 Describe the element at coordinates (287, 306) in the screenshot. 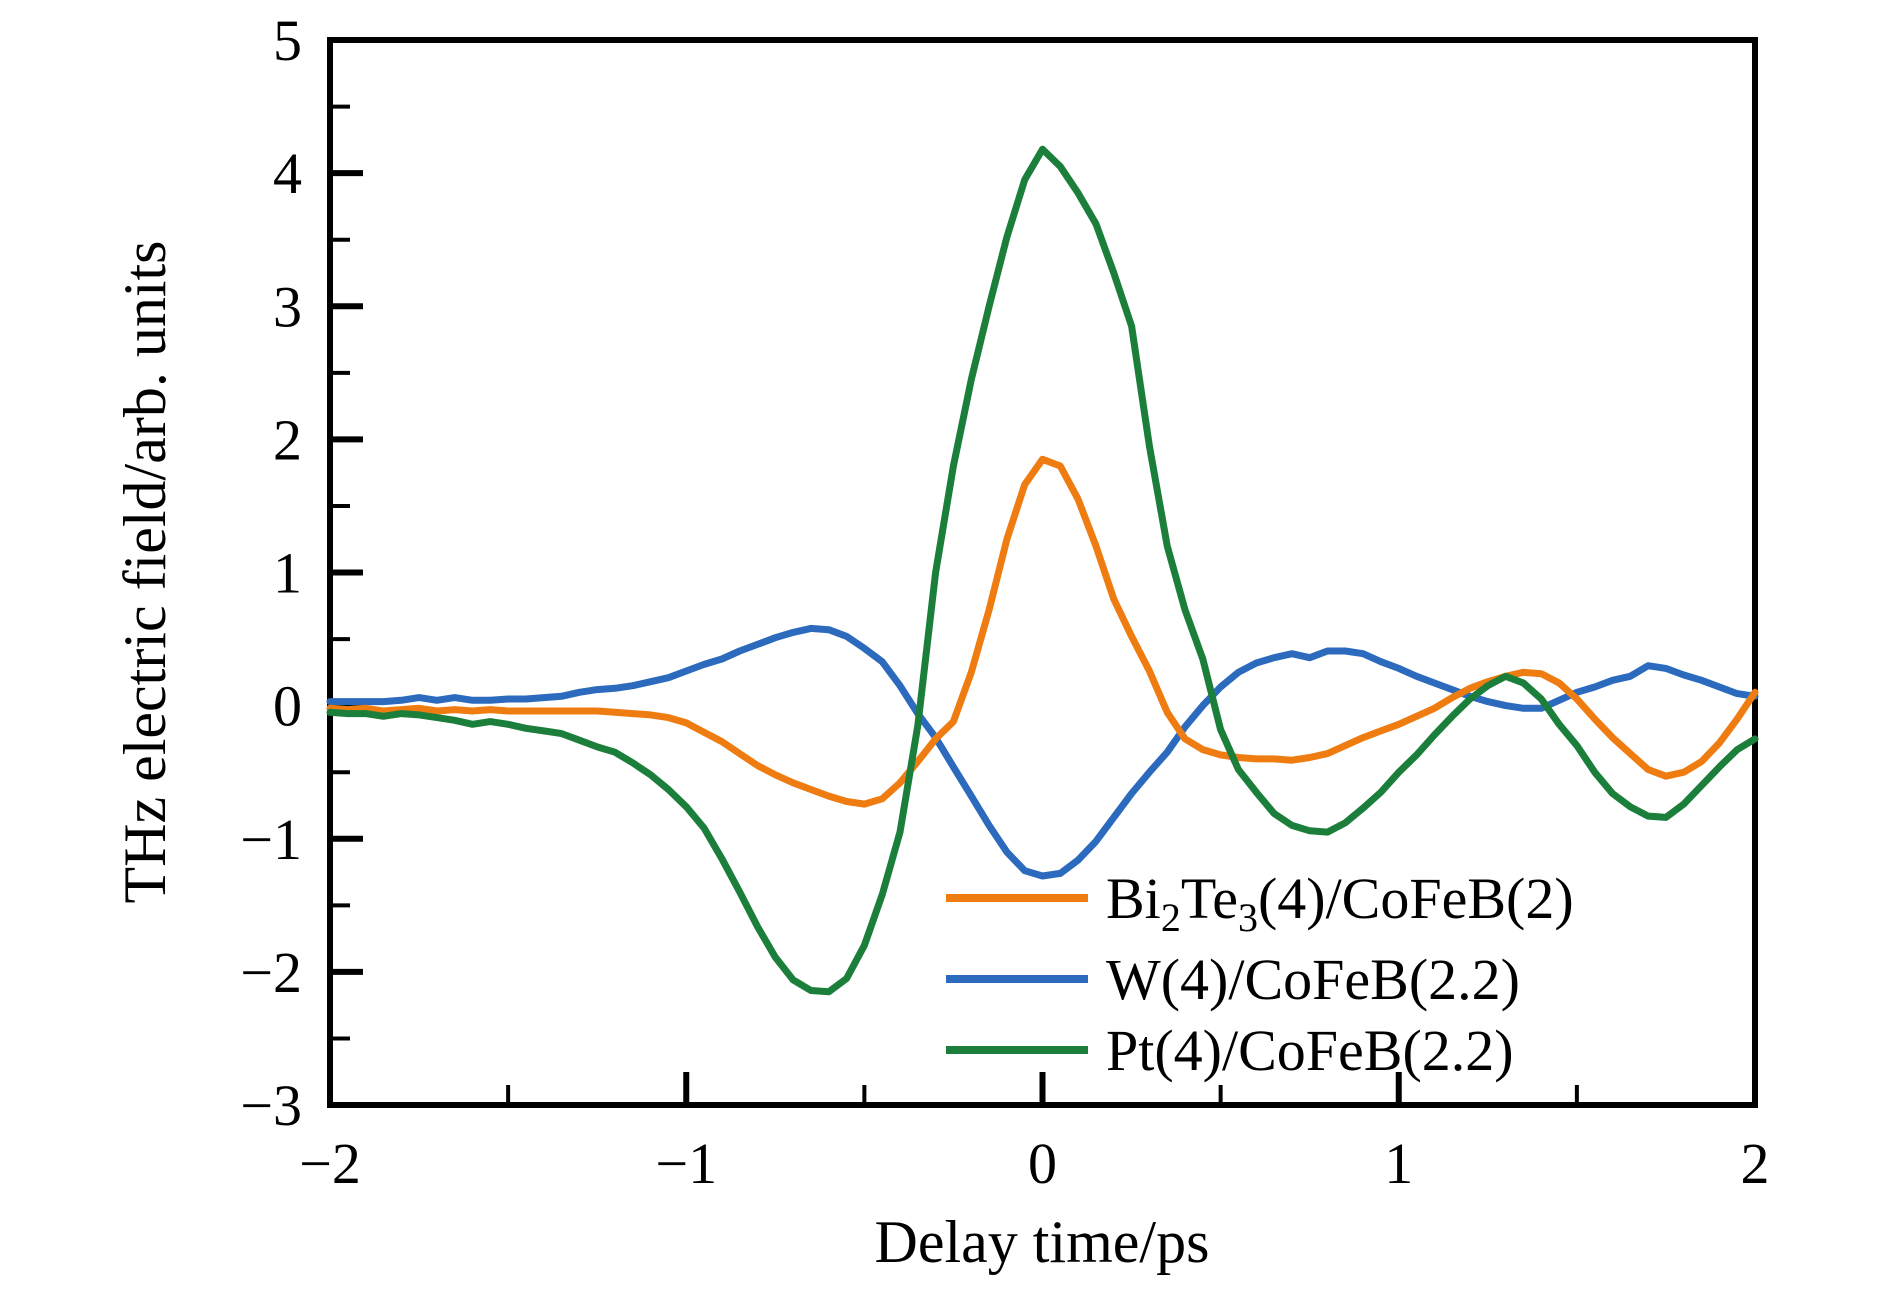

I see `y-tick-label: 3` at that location.